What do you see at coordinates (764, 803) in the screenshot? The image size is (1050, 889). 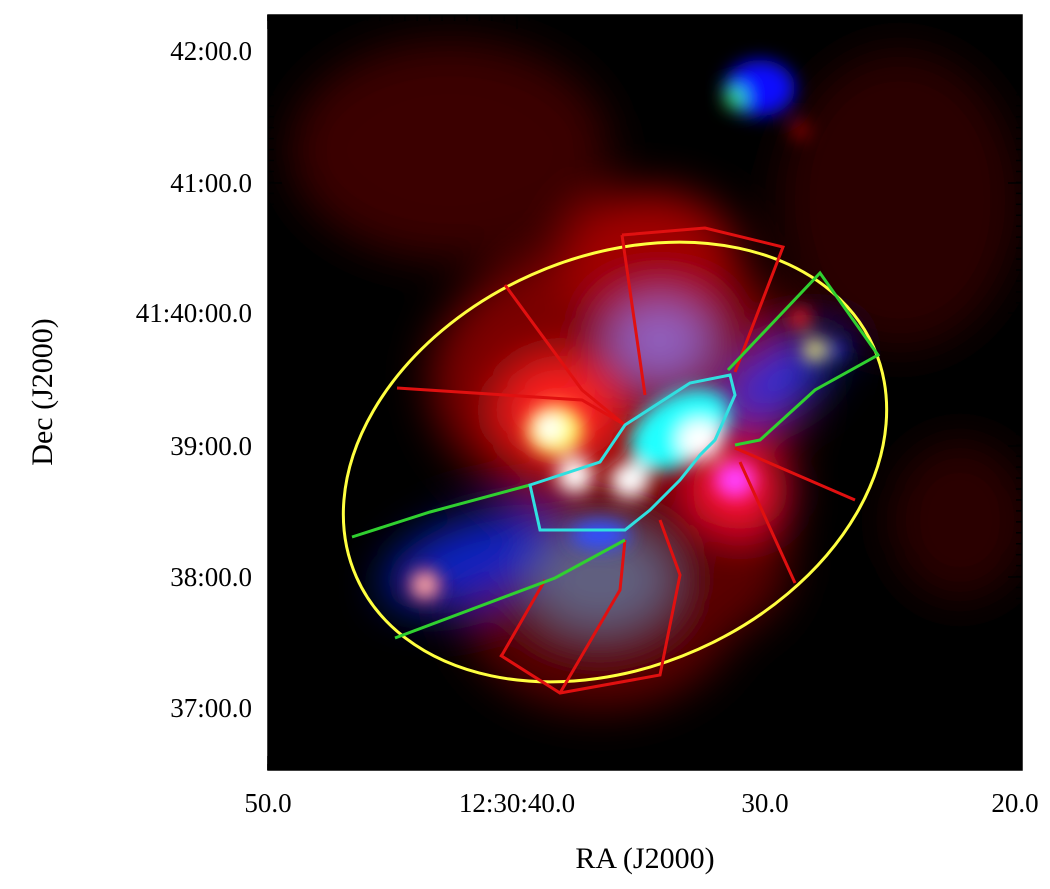 I see `x-tick-label: 30.0` at bounding box center [764, 803].